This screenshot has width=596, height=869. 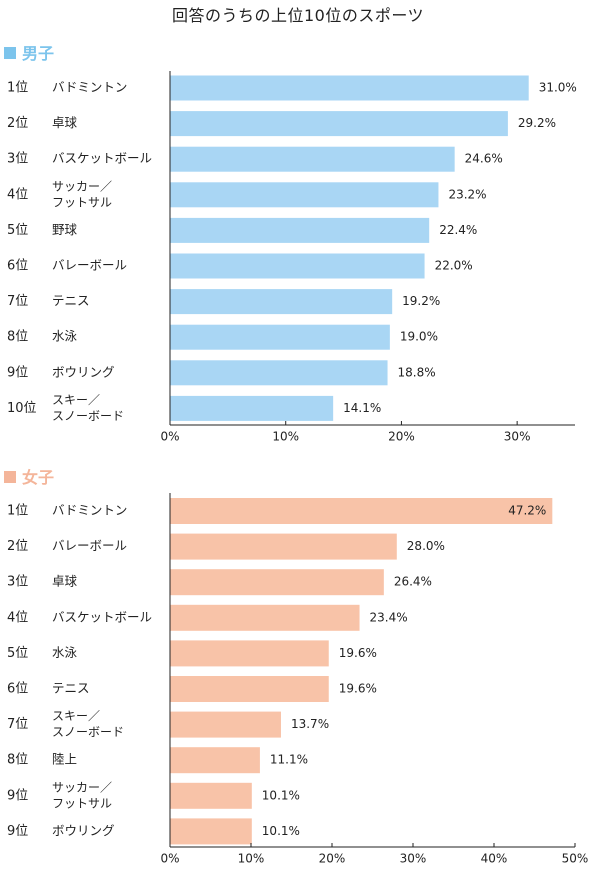 I want to click on boys-rank-label: 4位, so click(x=17, y=194).